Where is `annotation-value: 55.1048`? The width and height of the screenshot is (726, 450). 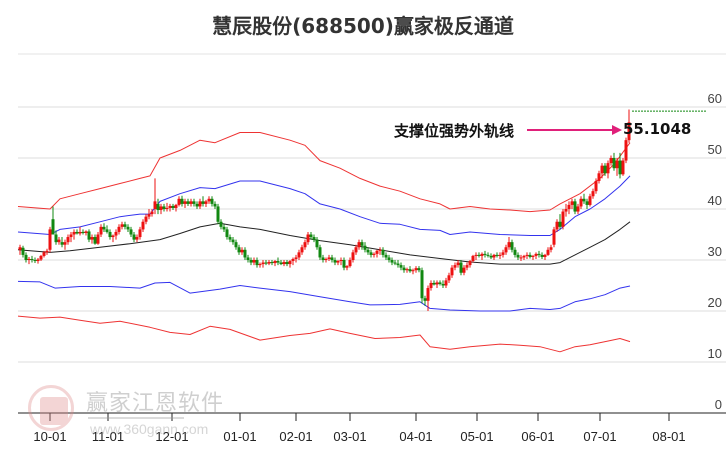 annotation-value: 55.1048 is located at coordinates (657, 129).